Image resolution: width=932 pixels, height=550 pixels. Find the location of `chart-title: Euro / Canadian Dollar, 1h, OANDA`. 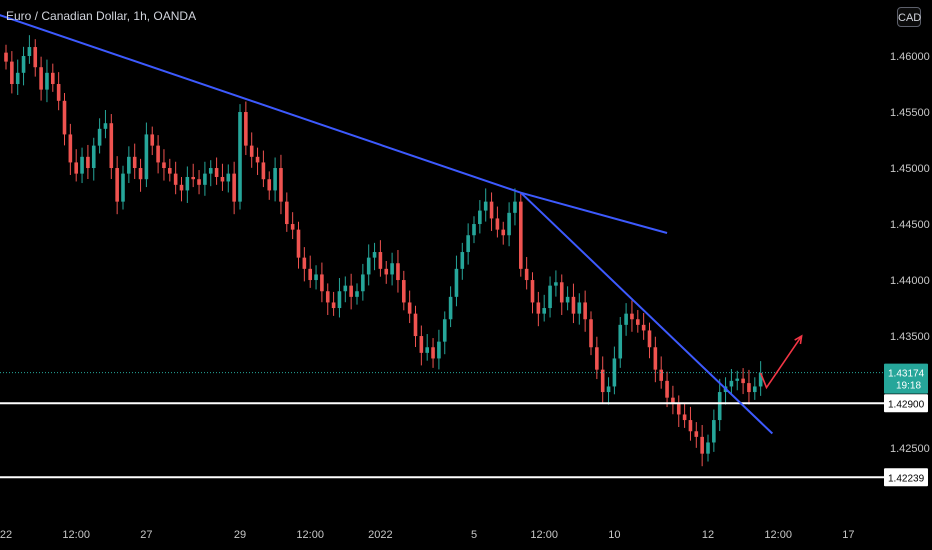

chart-title: Euro / Canadian Dollar, 1h, OANDA is located at coordinates (101, 16).